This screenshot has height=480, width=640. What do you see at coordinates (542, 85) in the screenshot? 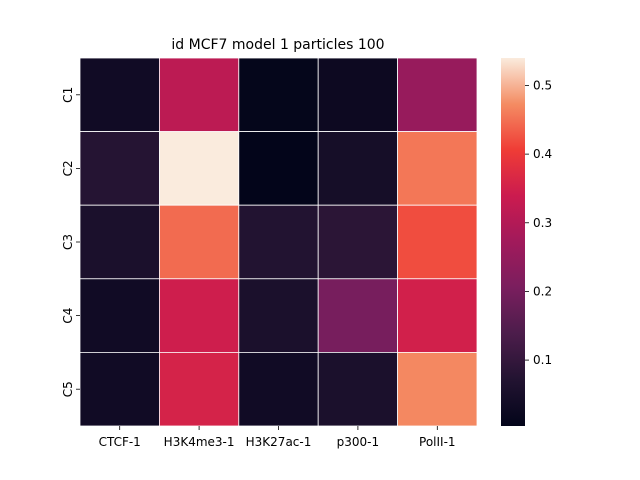
I see `colorbar-tick-label: 0.5` at bounding box center [542, 85].